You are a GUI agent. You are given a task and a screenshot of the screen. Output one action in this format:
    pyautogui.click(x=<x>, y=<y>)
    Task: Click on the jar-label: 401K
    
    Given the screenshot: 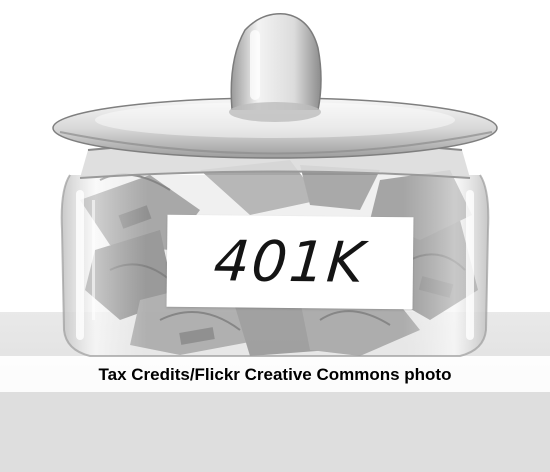 What is the action you would take?
    pyautogui.click(x=290, y=262)
    